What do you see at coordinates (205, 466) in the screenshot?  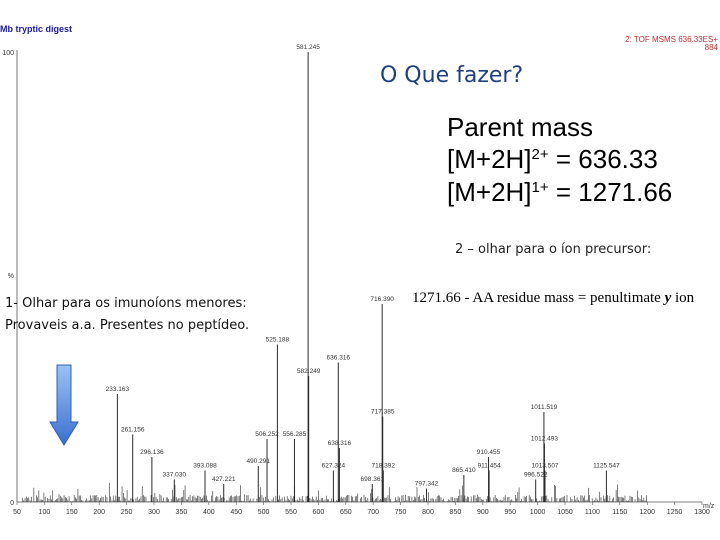 I see `peak-label: 393.088` at bounding box center [205, 466].